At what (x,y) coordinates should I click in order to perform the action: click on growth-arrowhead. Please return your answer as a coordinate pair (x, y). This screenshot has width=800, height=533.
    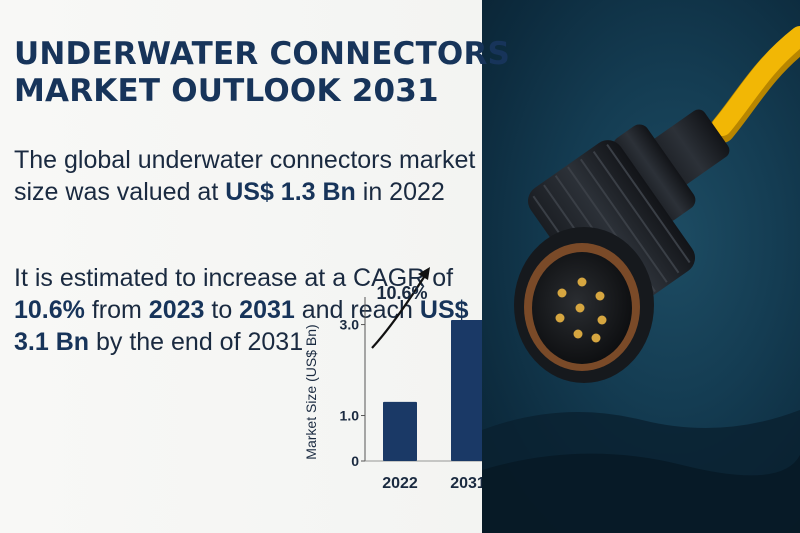
    Looking at the image, I should click on (424, 273).